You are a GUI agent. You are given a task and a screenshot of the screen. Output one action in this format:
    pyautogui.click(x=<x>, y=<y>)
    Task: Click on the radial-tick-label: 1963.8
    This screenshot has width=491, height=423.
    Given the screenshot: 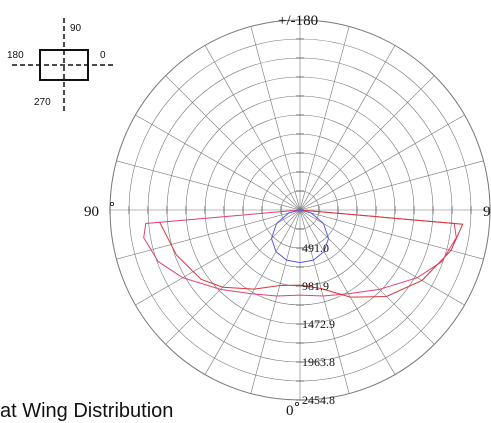 What is the action you would take?
    pyautogui.click(x=318, y=362)
    